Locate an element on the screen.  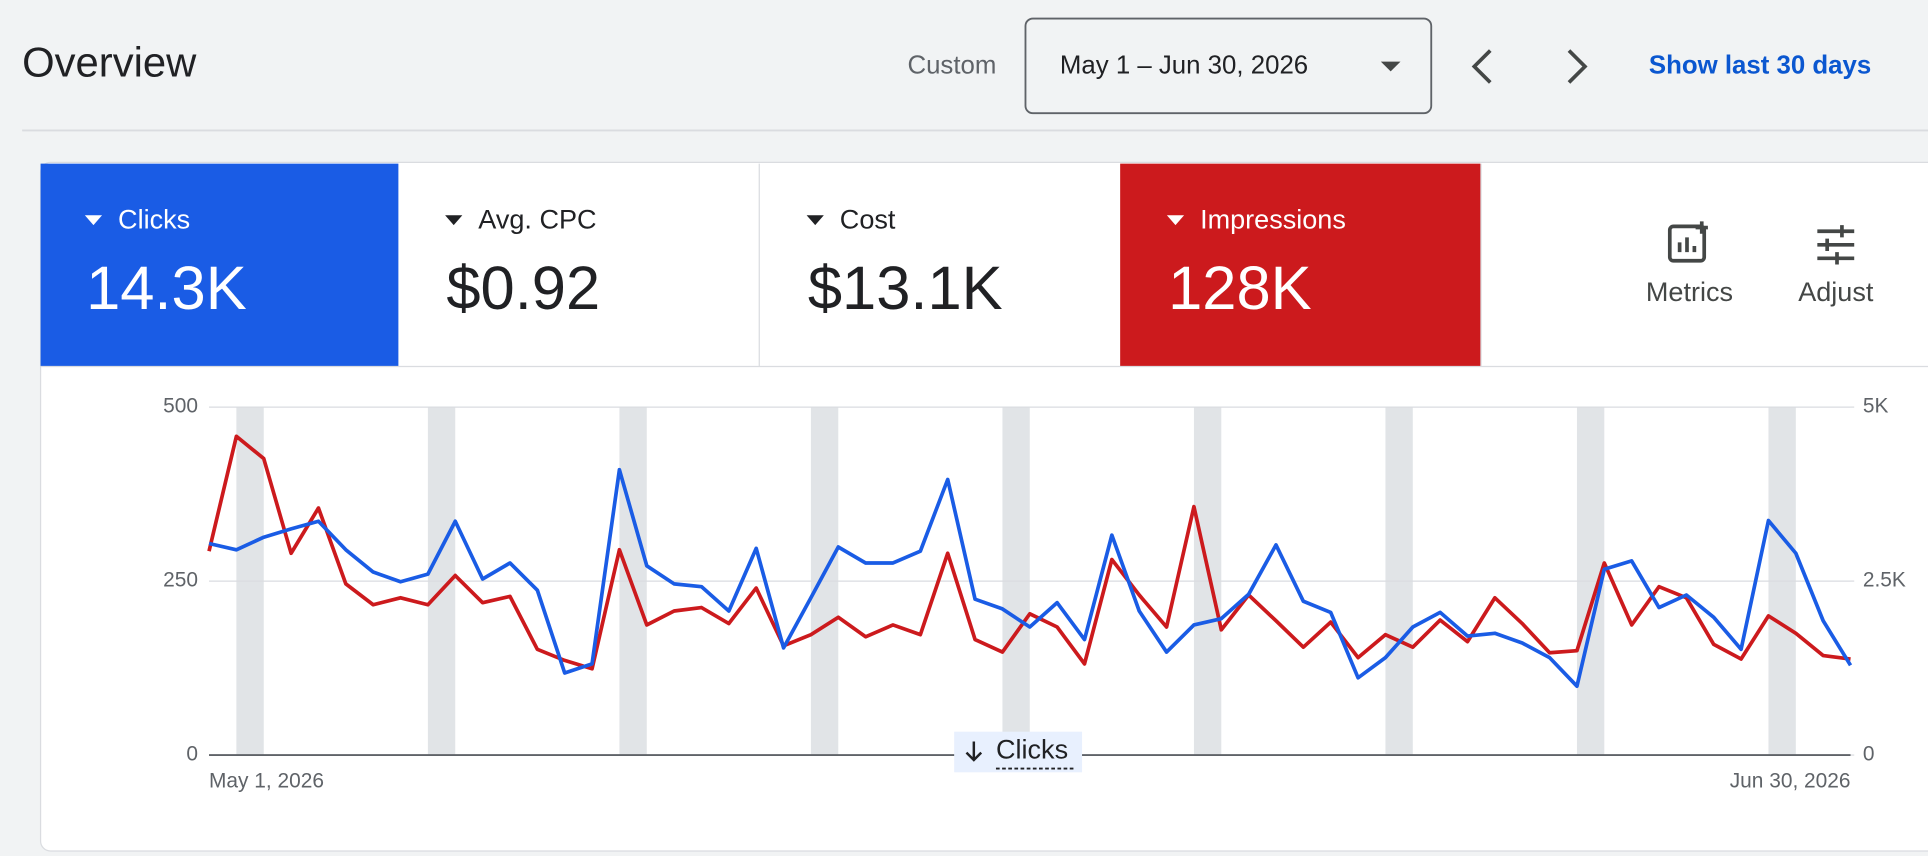
x-tick-label: Jun 30, 2026 is located at coordinates (1790, 781).